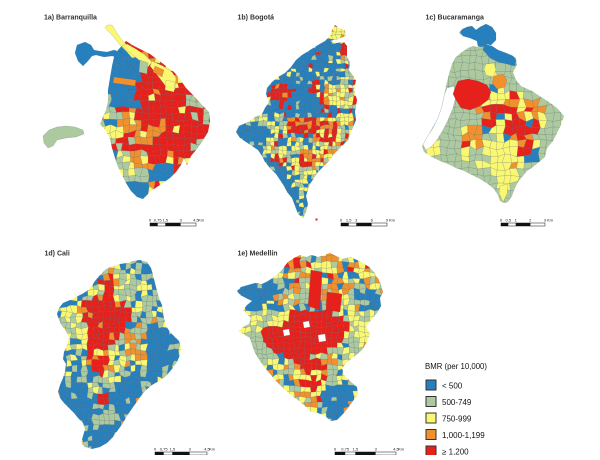 The height and width of the screenshot is (460, 600). What do you see at coordinates (516, 220) in the screenshot?
I see `svg-text: 1` at bounding box center [516, 220].